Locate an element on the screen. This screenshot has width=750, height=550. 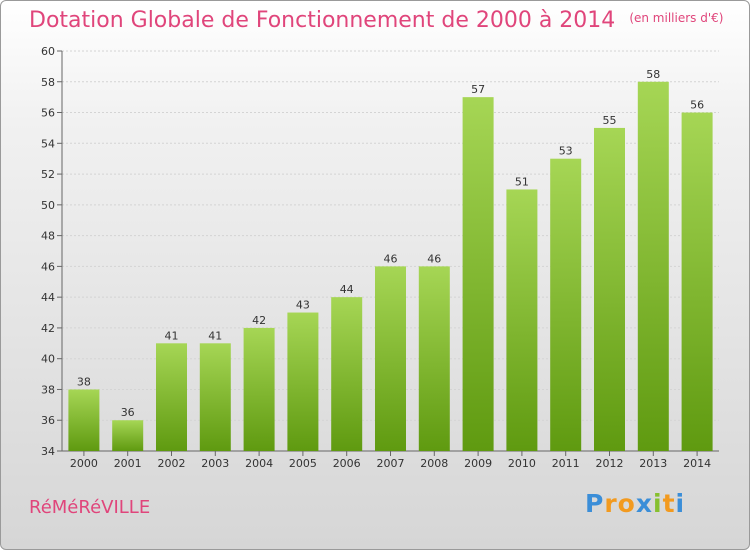
data-label-2000: 38 is located at coordinates (84, 381).